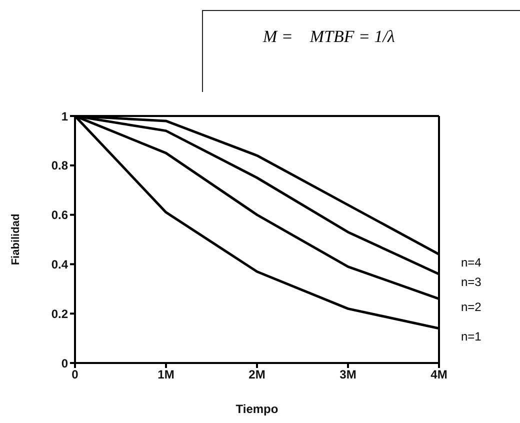  What do you see at coordinates (329, 37) in the screenshot?
I see `text: M = MTBF = 1/λ` at bounding box center [329, 37].